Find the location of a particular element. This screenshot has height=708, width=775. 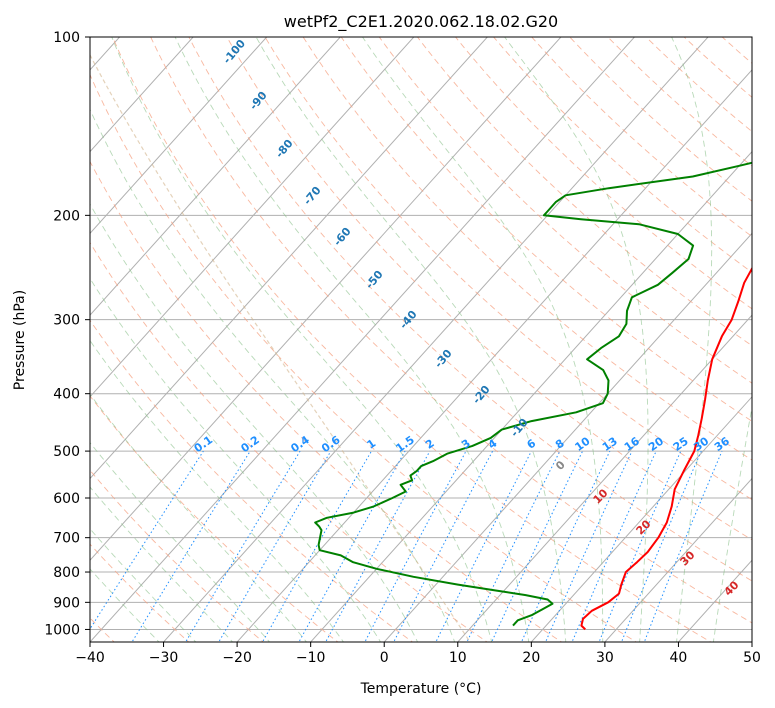

moist-adiabat-label: 40 is located at coordinates (732, 588).